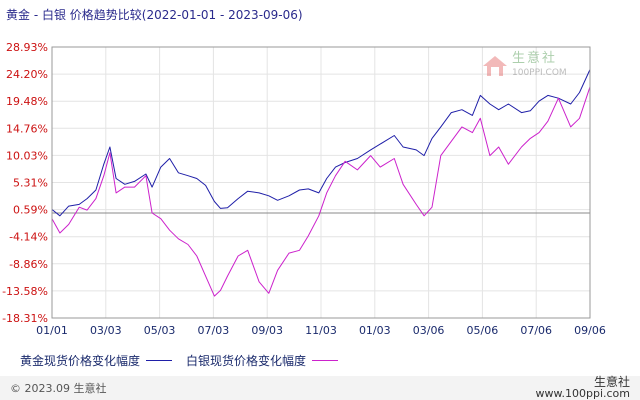  Describe the element at coordinates (320, 388) in the screenshot. I see `footer: © 2023.09 生意社 生意社 www.100ppi.com` at that location.